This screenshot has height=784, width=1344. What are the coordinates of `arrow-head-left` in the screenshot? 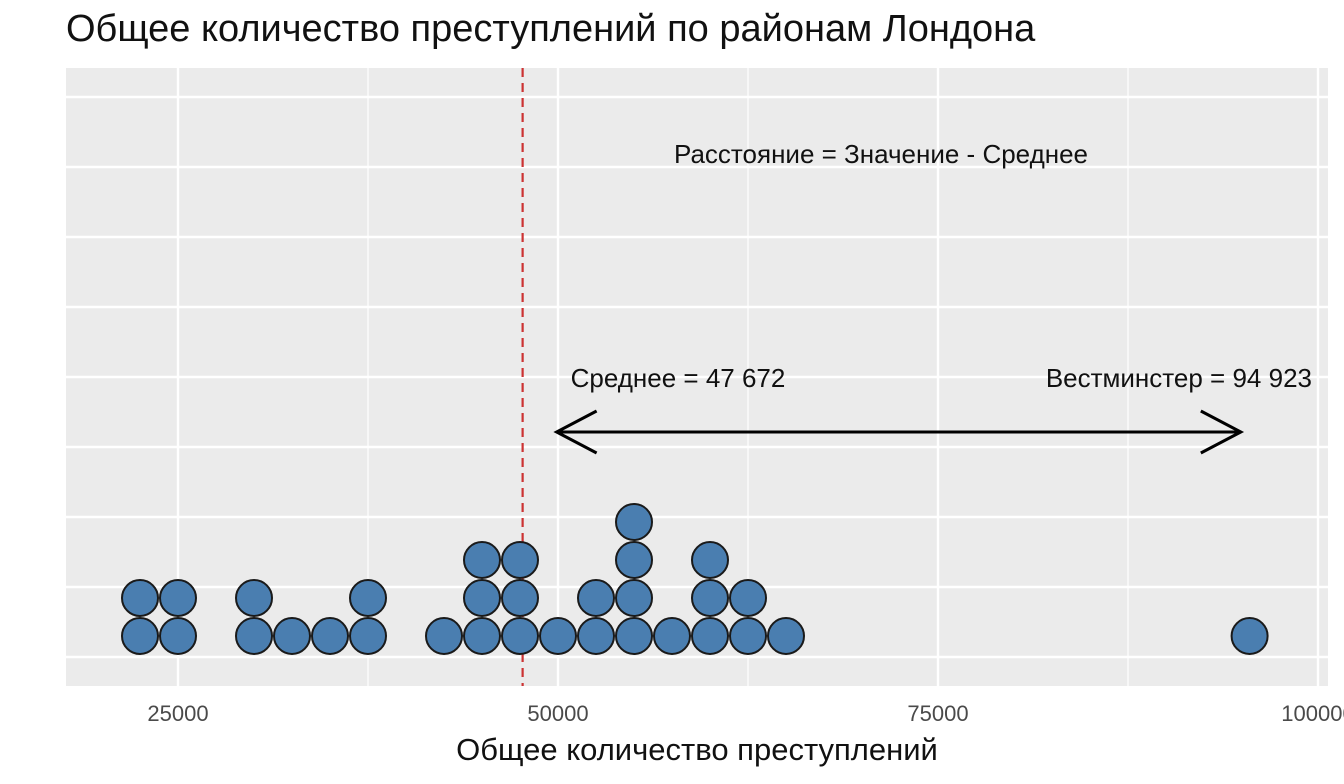 It's located at (575, 432).